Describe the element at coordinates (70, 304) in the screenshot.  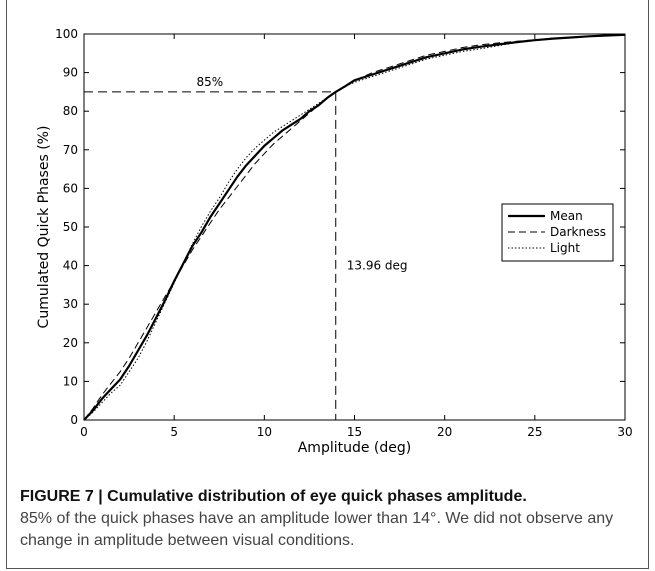
I see `y-tick-label: 30` at that location.